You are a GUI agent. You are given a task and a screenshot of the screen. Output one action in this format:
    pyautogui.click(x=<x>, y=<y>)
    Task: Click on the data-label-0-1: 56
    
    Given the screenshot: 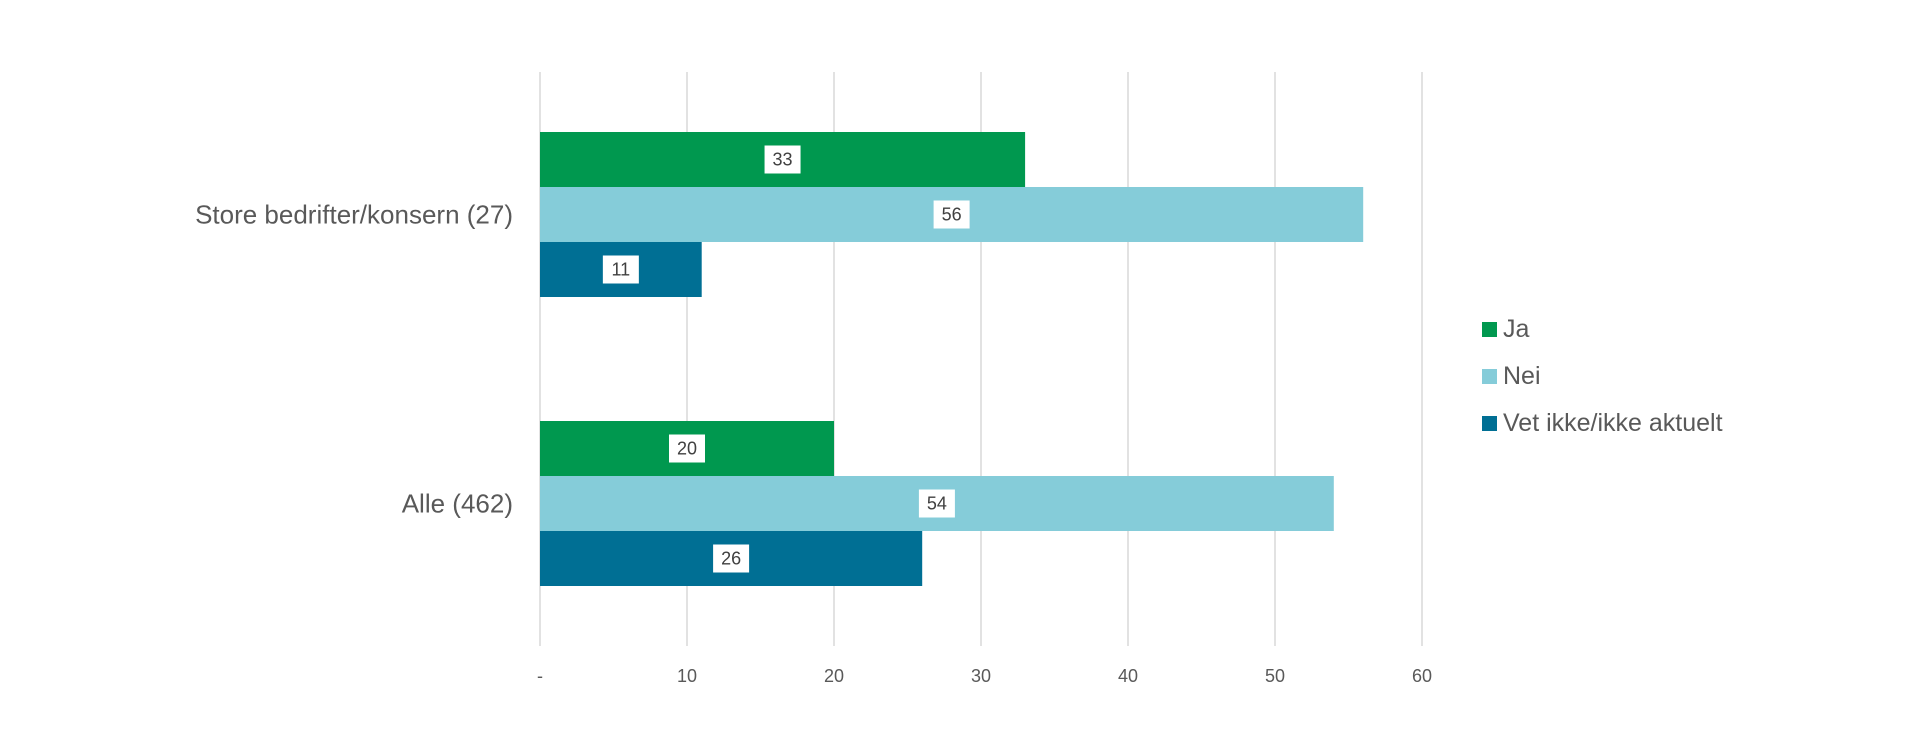 What is the action you would take?
    pyautogui.click(x=952, y=215)
    